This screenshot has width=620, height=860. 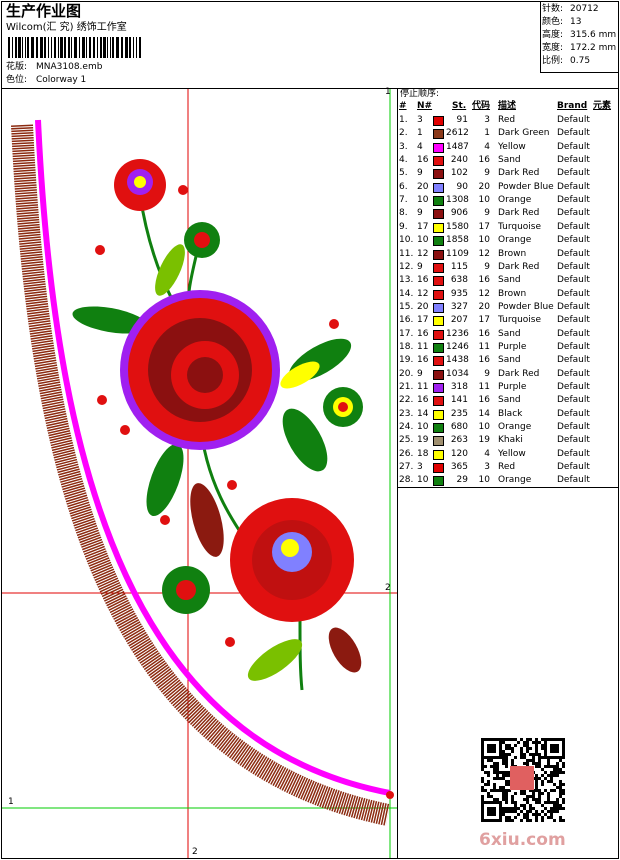 What do you see at coordinates (420, 94) in the screenshot?
I see `table-title: 停止顺序:` at bounding box center [420, 94].